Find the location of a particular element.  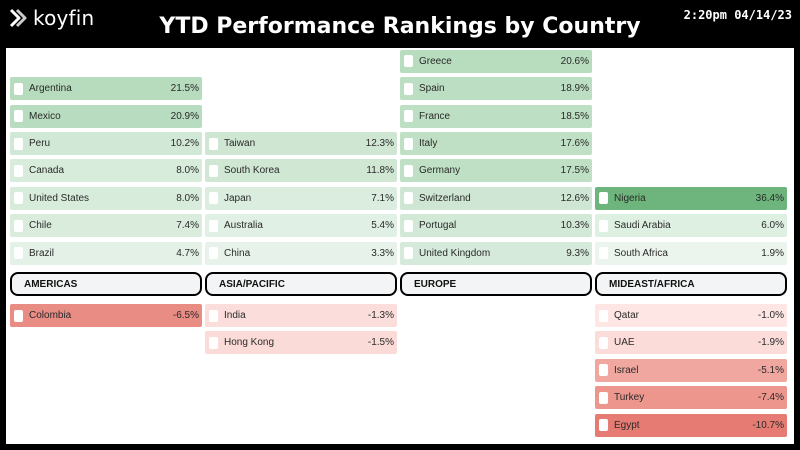

country-row: Egypt -10.7% is located at coordinates (691, 425).